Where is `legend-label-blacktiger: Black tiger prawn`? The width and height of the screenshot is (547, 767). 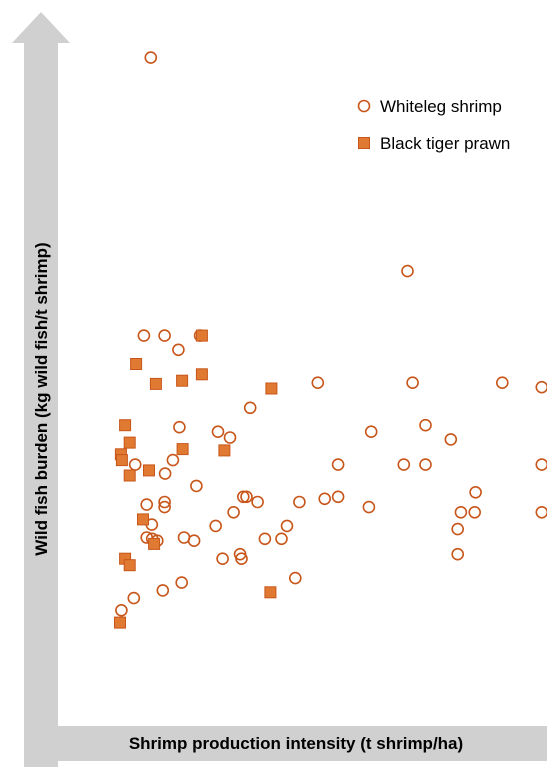
legend-label-blacktiger: Black tiger prawn is located at coordinates (445, 143).